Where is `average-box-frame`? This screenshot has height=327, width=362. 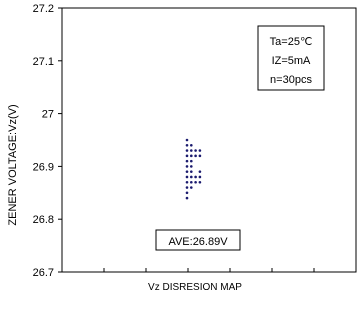
average-box-frame is located at coordinates (198, 240).